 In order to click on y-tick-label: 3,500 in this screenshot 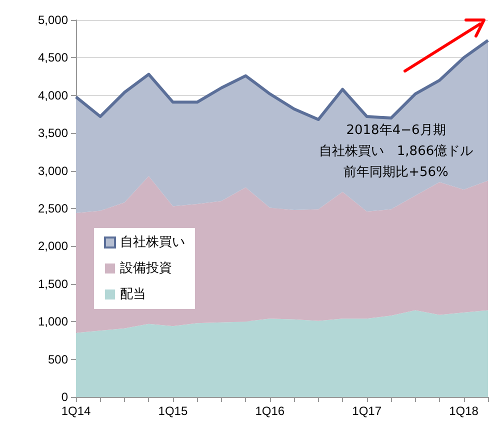, I will do `click(53, 133)`.